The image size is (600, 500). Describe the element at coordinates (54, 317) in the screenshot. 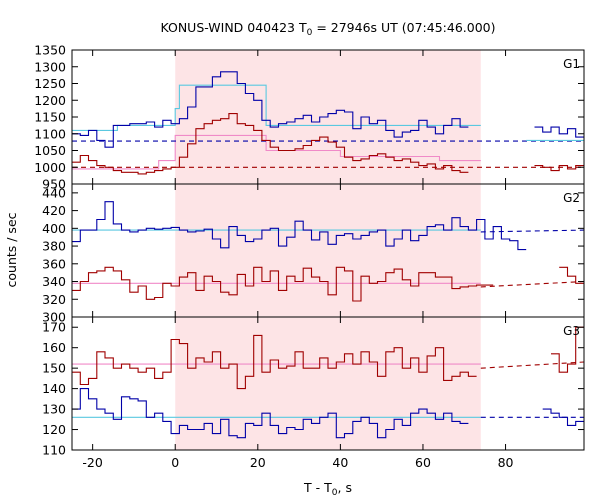

I see `y-tick-label: 300` at that location.